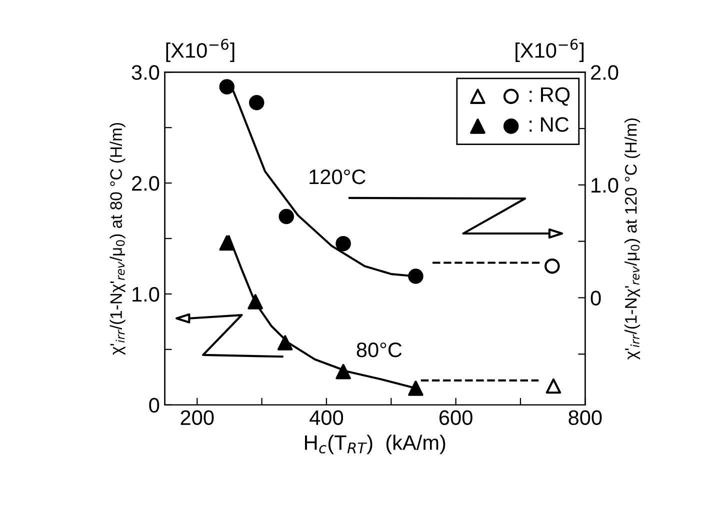 The width and height of the screenshot is (726, 508). What do you see at coordinates (632, 239) in the screenshot?
I see `y2-axis-title: χ'$_{irr}$/(1-Nχ'$_{rev}$/μ$_{0}$) at 120 °C (H/m)` at bounding box center [632, 239].